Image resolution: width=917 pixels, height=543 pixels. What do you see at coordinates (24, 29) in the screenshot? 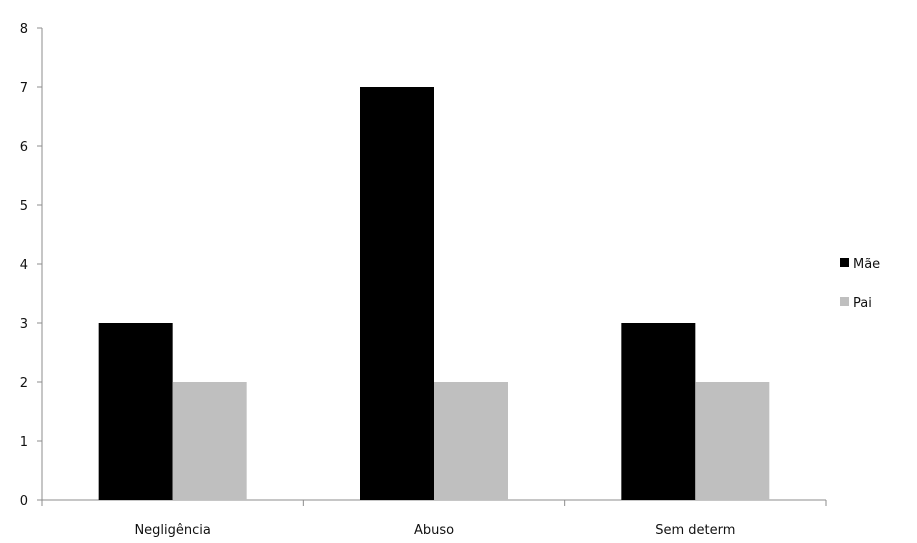
I see `y-tick-label-8: 8` at bounding box center [24, 29].